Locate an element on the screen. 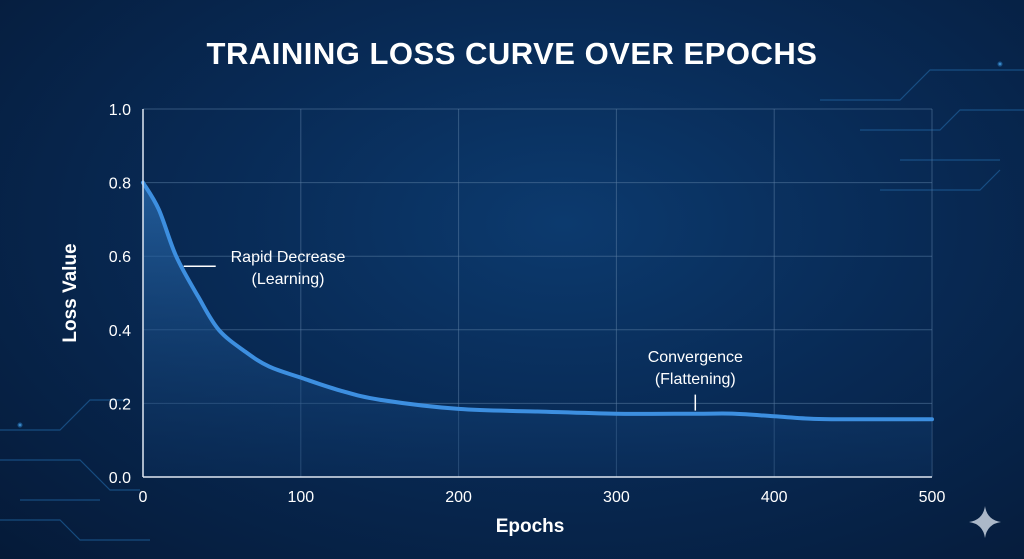  x-axis-label: Epochs is located at coordinates (530, 526).